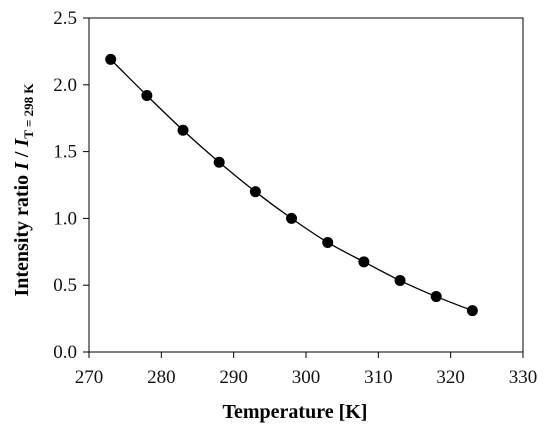 The width and height of the screenshot is (550, 433). What do you see at coordinates (89, 377) in the screenshot?
I see `x-tick-label: 270` at bounding box center [89, 377].